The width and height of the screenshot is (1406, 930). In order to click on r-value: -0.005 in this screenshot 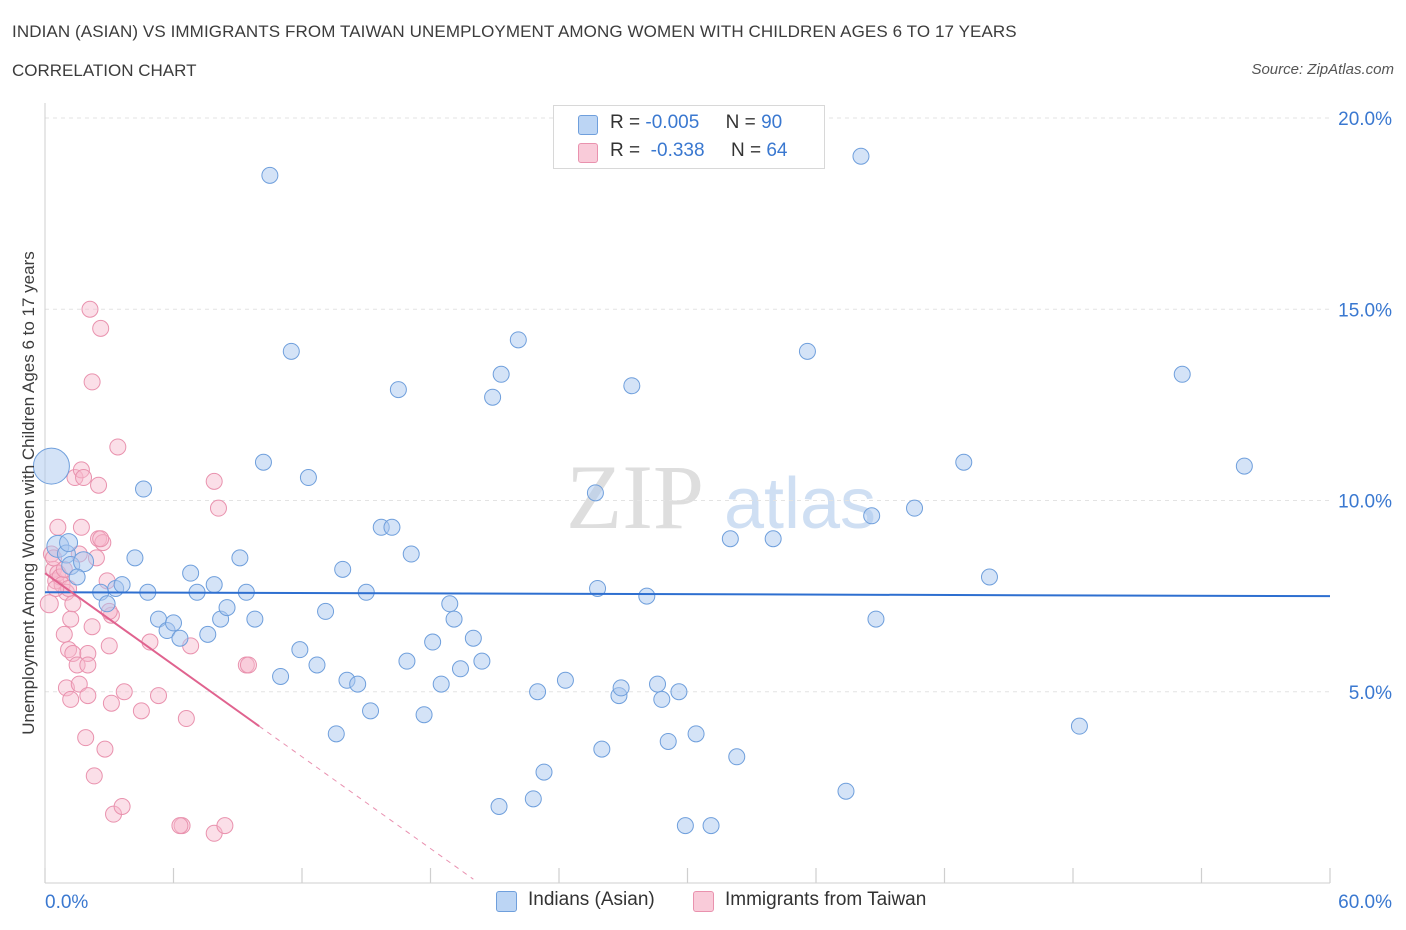, I will do `click(672, 122)`.